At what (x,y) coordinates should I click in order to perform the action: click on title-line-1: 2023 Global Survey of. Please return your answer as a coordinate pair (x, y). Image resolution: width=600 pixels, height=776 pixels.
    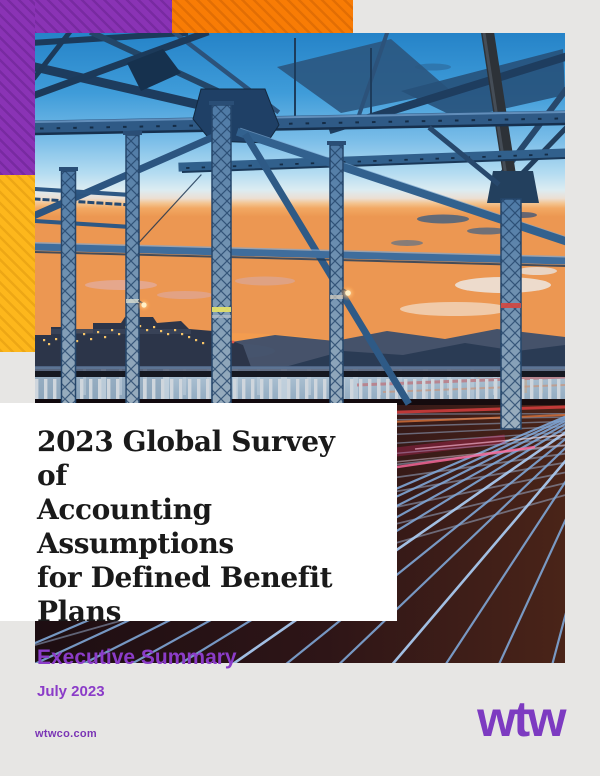
    Looking at the image, I should click on (186, 458).